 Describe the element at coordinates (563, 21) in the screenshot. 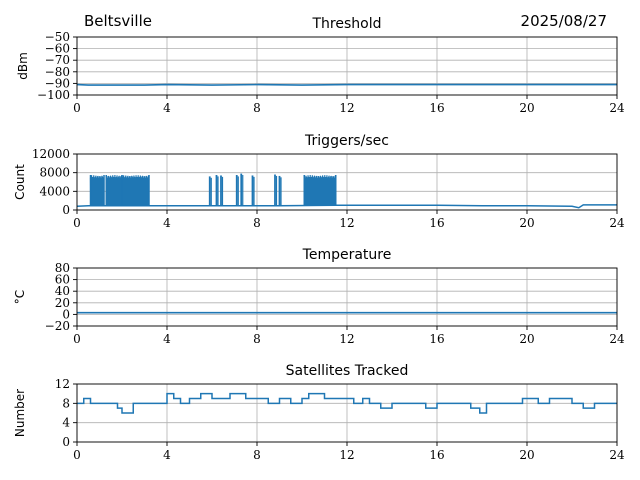

I see `report-date: 2025/08/27` at that location.